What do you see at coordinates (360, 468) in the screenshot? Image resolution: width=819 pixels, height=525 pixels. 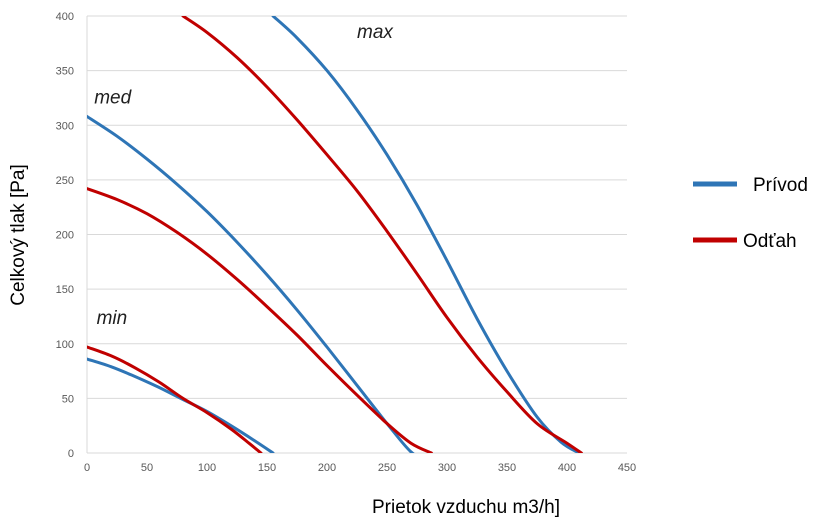 I see `x-tick-labels: 0 50 100 150 200 250 300 350 400 450` at bounding box center [360, 468].